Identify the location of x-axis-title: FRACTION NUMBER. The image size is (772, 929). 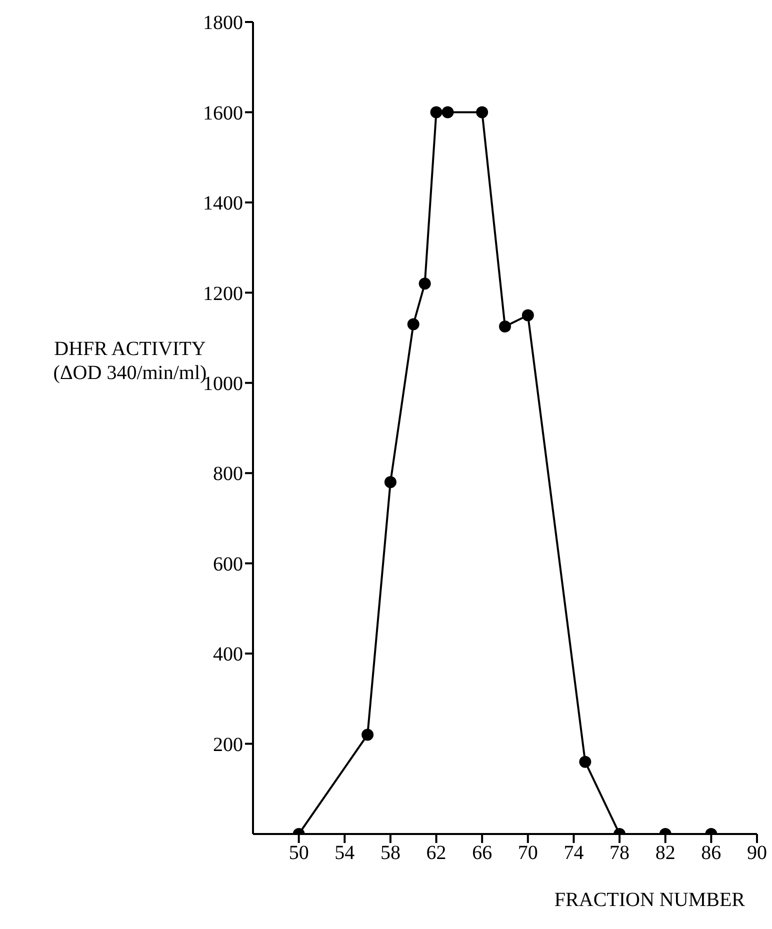
(650, 900).